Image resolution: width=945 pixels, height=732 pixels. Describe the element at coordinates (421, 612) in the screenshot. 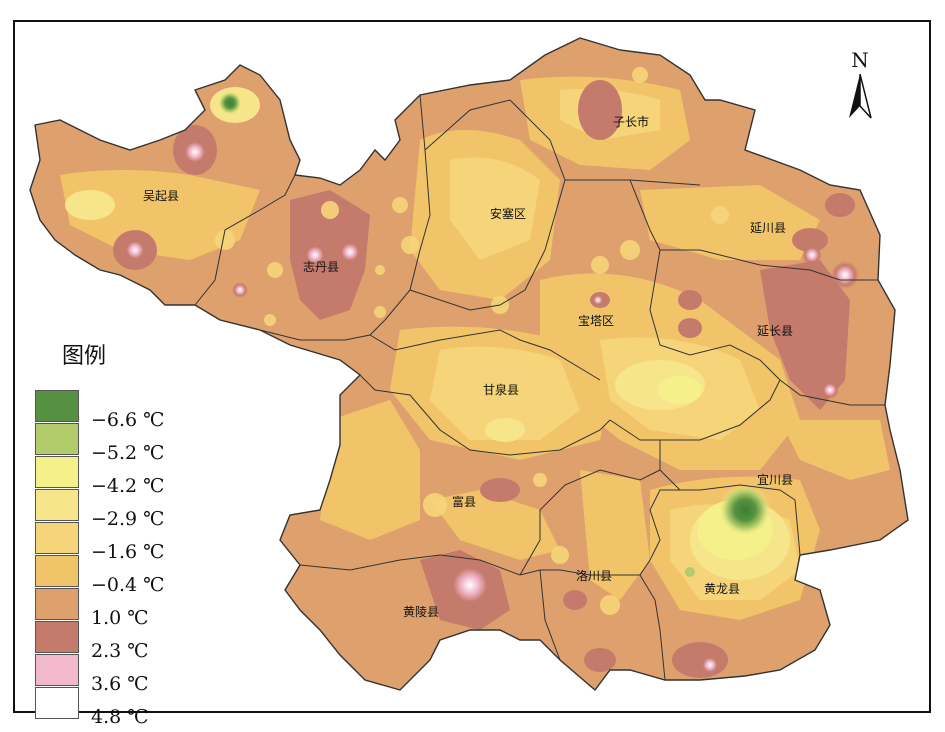

I see `label-huangling: 黄陵县` at that location.